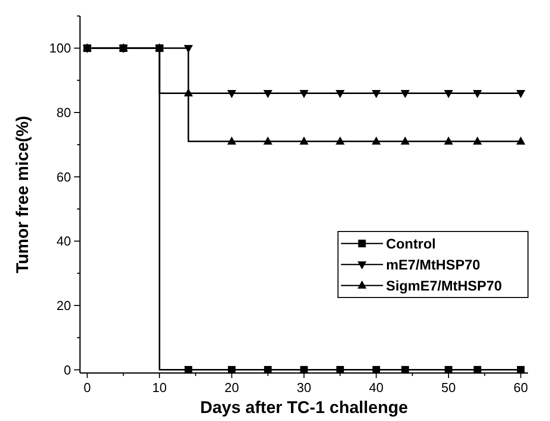 Image resolution: width=550 pixels, height=421 pixels. What do you see at coordinates (63, 176) in the screenshot?
I see `y-tick-label: 60` at bounding box center [63, 176].